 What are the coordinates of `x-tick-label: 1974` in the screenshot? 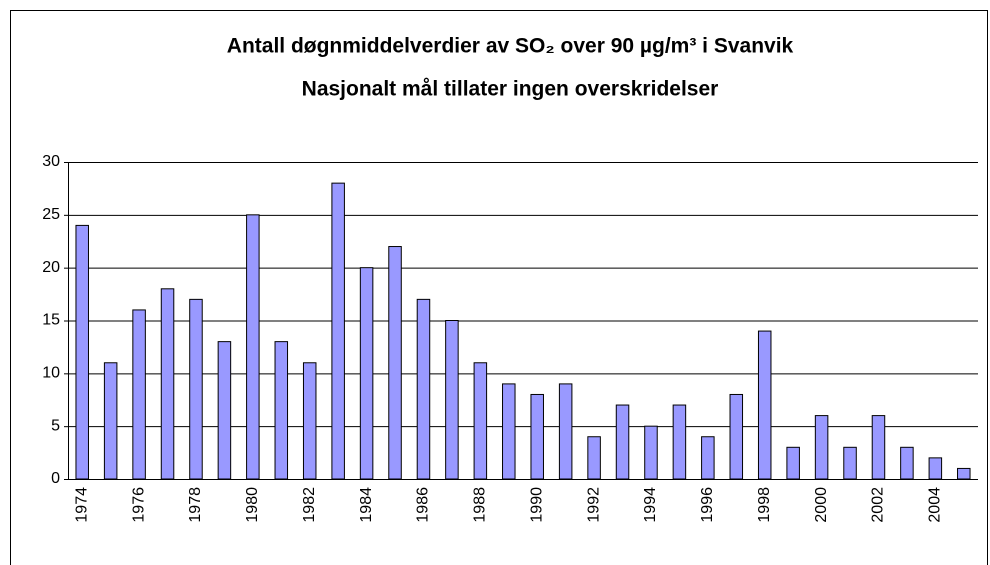 It's located at (81, 505).